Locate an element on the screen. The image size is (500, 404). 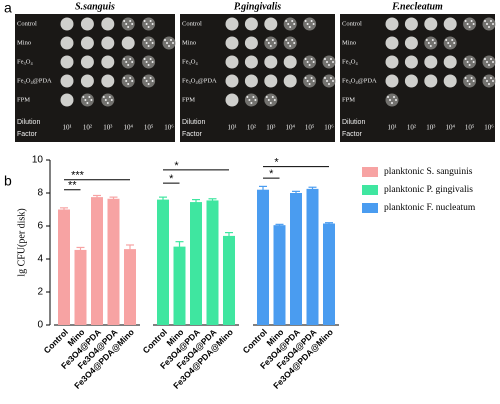
row-label: Mino is located at coordinates (24, 42).